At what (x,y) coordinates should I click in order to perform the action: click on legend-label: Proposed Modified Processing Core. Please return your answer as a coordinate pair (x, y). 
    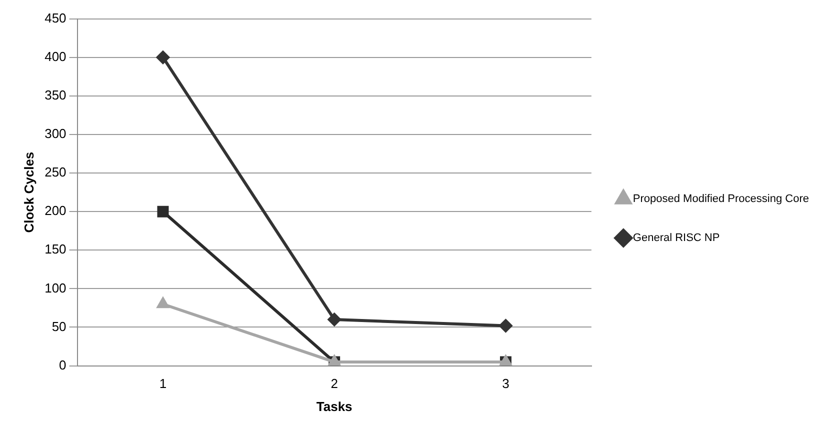
    Looking at the image, I should click on (720, 199).